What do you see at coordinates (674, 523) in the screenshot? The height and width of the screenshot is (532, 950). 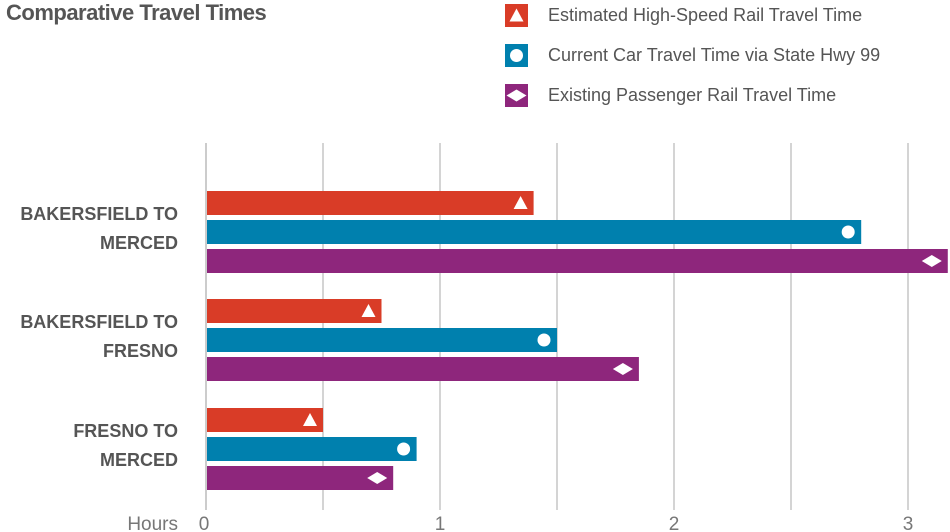 I see `x-tick-label: 2` at bounding box center [674, 523].